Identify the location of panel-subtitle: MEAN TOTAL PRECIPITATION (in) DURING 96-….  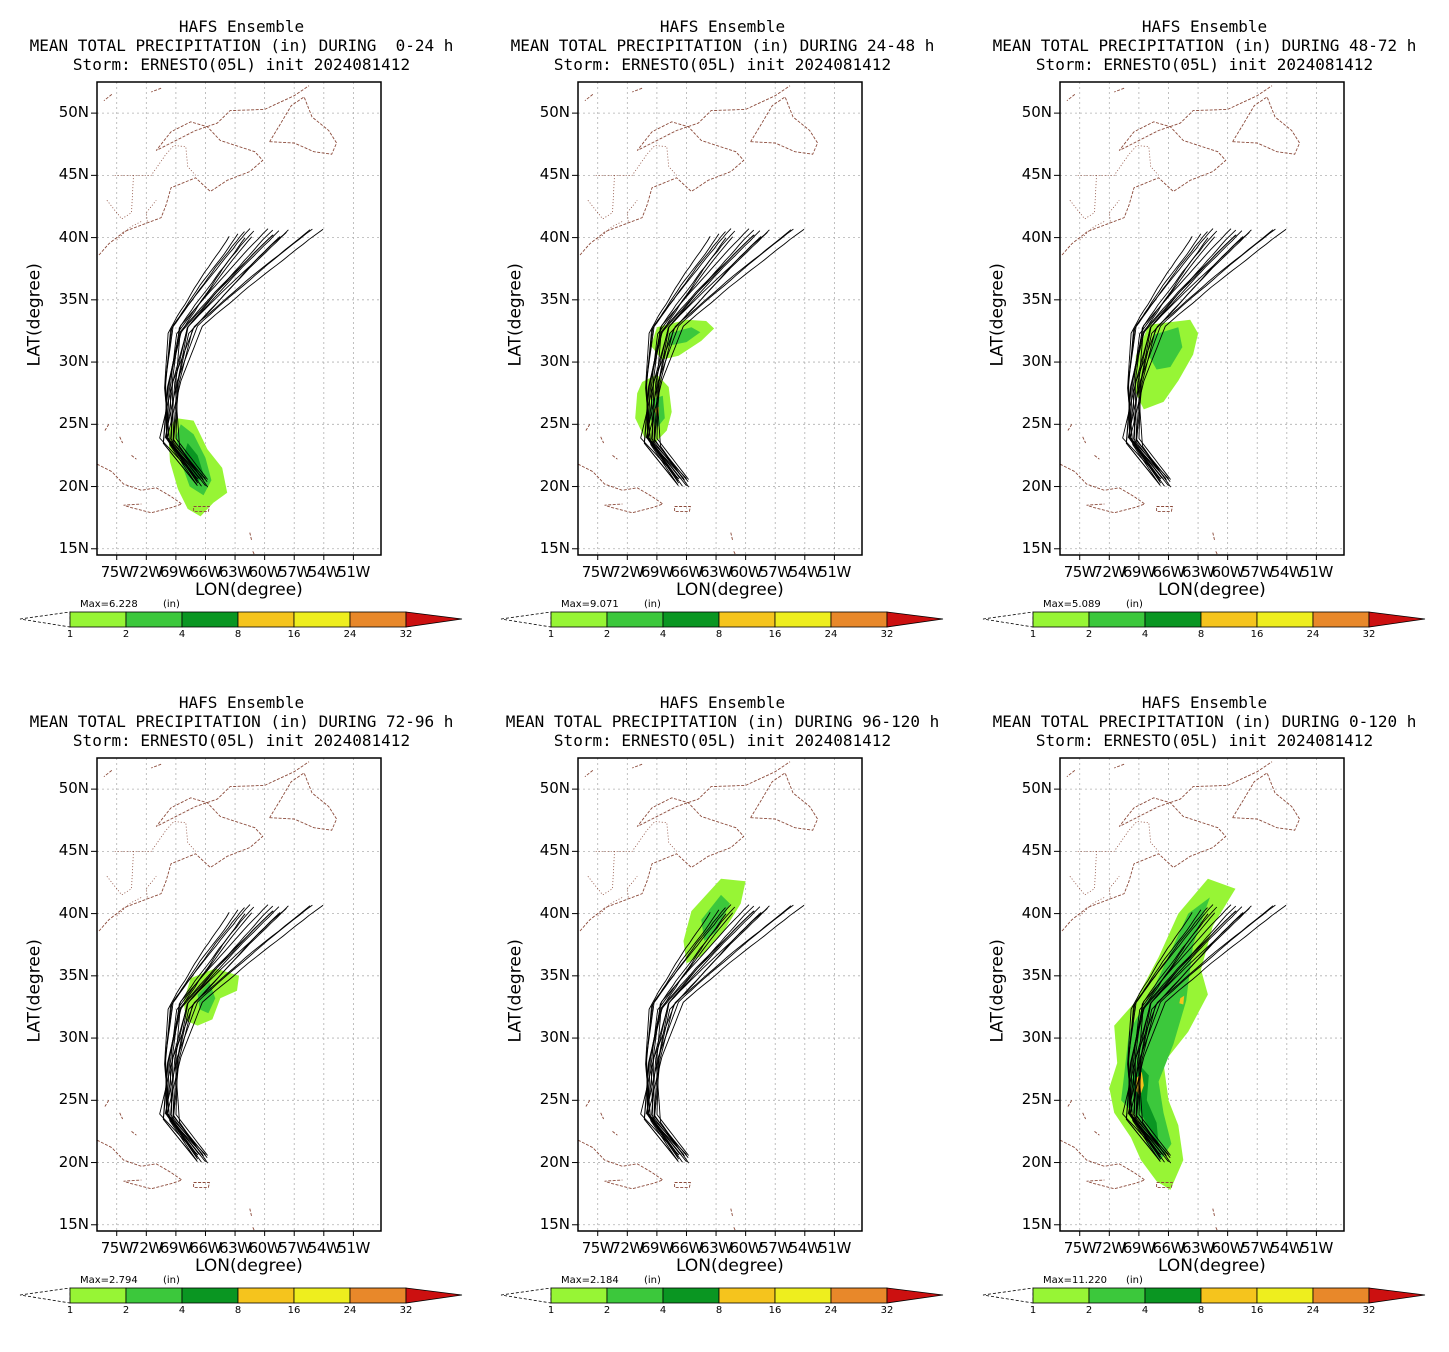
(722, 721).